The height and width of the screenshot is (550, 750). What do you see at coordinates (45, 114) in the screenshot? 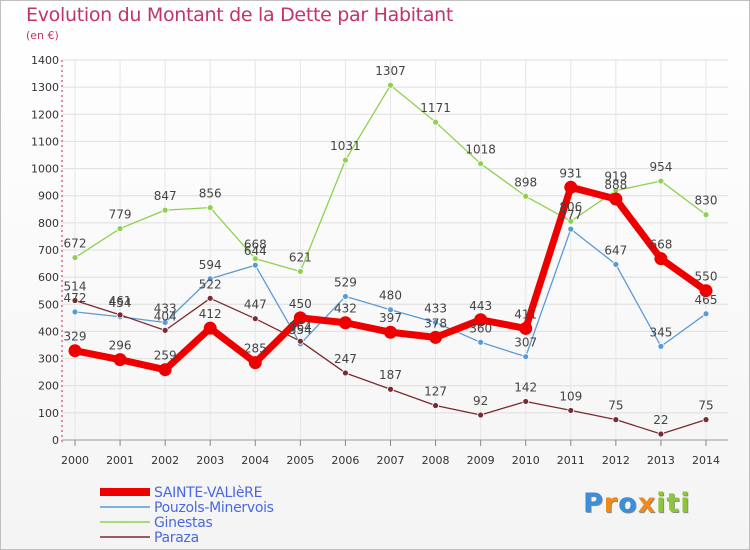
I see `y-tick-label: 1200` at bounding box center [45, 114].